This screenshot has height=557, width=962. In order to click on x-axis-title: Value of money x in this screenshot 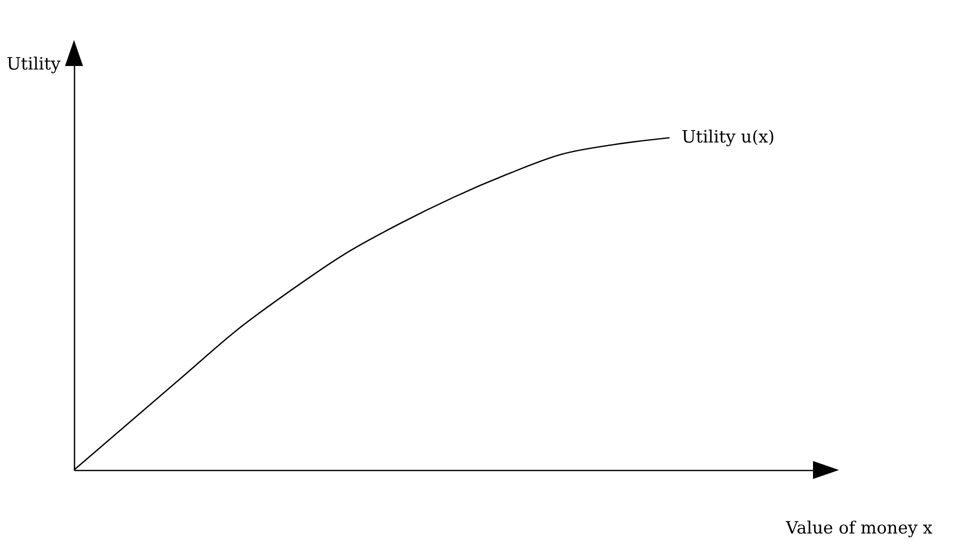, I will do `click(858, 528)`.